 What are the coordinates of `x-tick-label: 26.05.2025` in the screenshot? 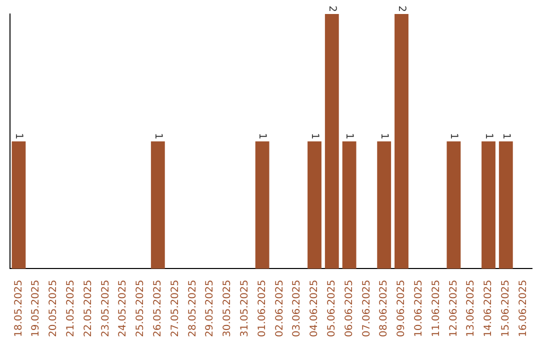 It's located at (158, 309).